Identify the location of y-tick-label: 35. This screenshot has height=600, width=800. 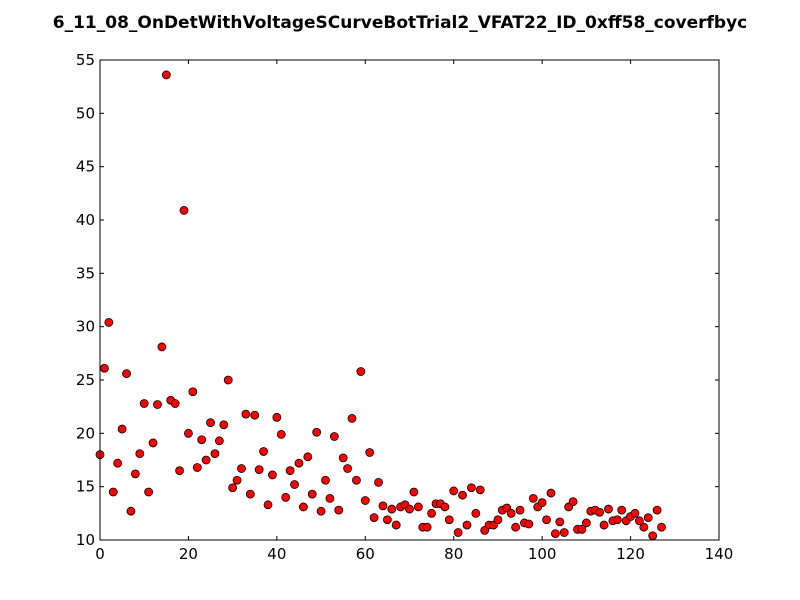
(85, 273).